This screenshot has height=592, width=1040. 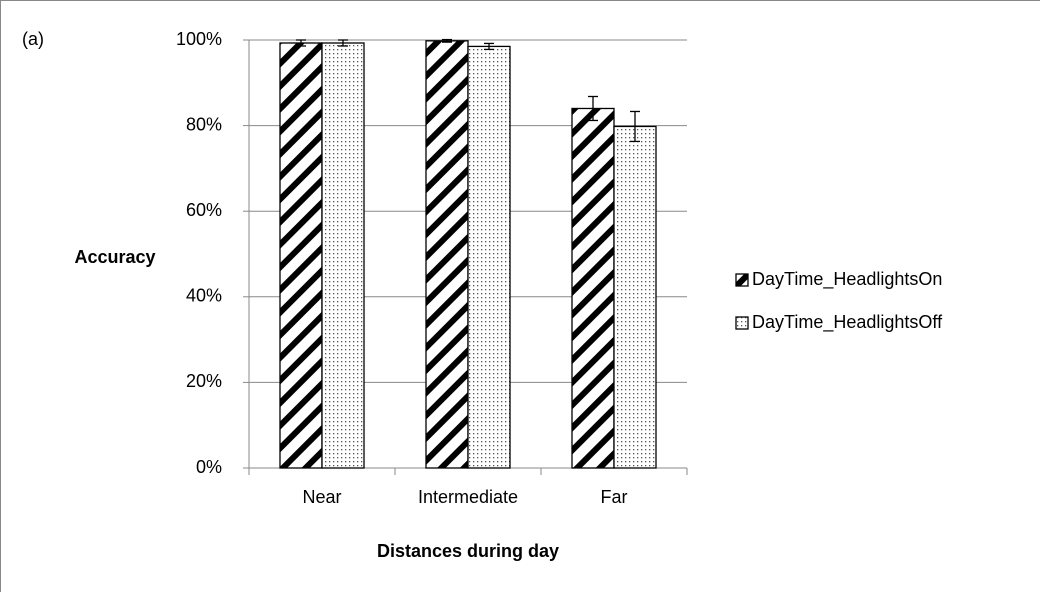 I want to click on legend-label: DayTime_HeadlightsOff, so click(x=847, y=322).